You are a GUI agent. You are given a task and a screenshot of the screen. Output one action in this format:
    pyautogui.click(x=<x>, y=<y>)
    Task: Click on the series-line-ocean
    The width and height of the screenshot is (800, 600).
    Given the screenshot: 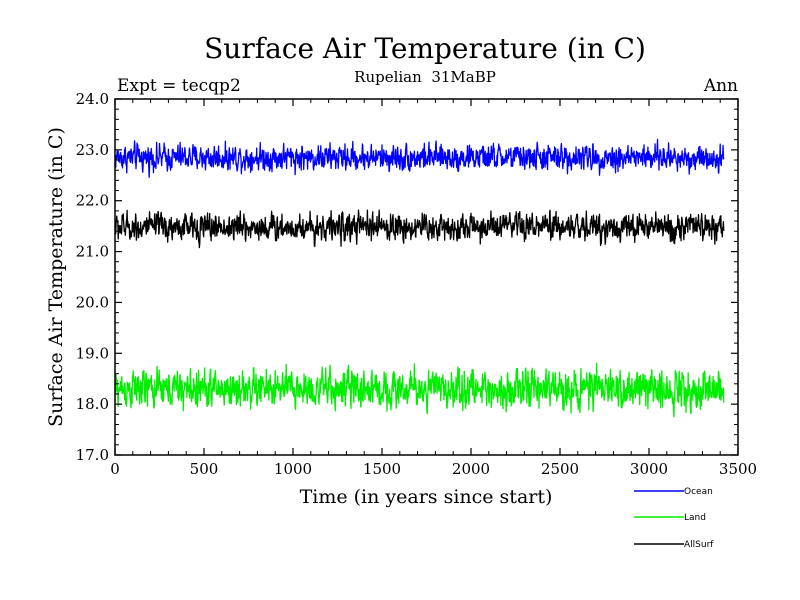 What is the action you would take?
    pyautogui.click(x=419, y=158)
    